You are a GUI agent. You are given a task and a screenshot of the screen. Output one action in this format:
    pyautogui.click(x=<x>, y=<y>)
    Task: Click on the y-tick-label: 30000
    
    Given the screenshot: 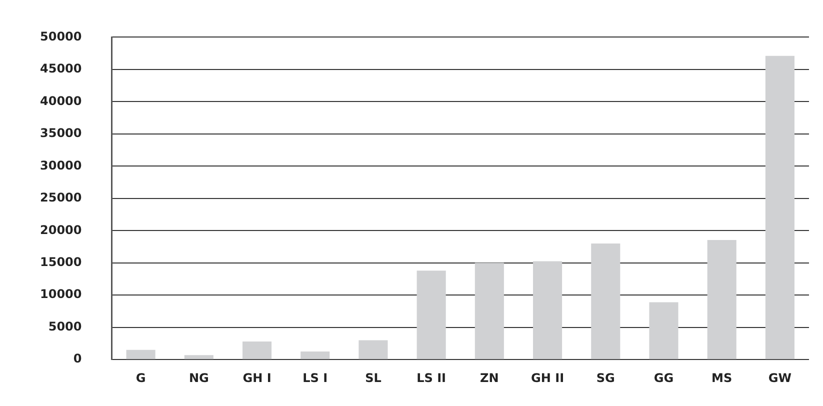 What is the action you would take?
    pyautogui.click(x=61, y=165)
    